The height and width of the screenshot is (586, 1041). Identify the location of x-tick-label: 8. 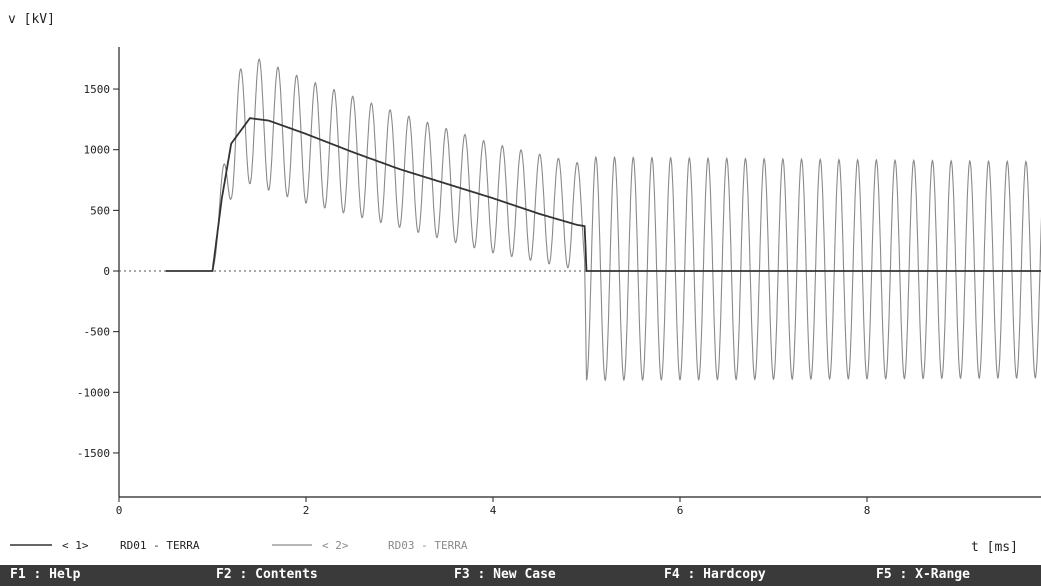
(867, 510).